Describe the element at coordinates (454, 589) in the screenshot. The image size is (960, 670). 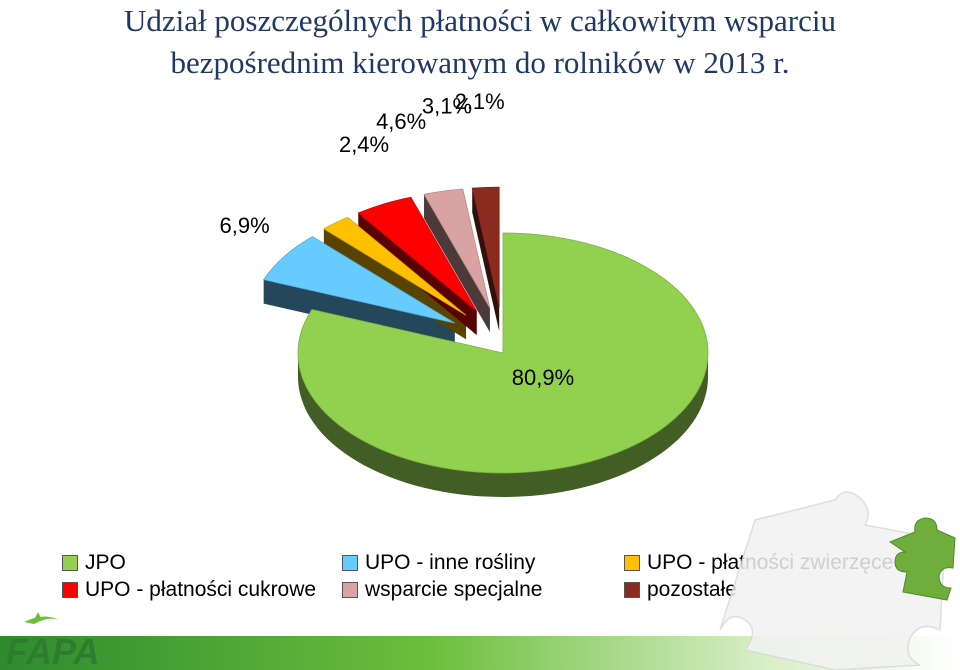
I see `legend-label: wsparcie specjalne` at that location.